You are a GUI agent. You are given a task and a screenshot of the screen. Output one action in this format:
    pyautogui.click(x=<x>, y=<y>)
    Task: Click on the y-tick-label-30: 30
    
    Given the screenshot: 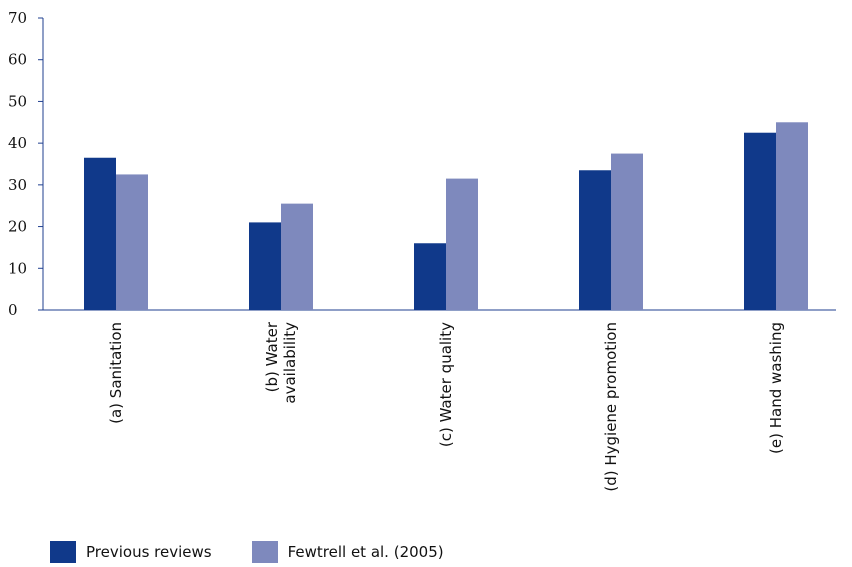 What is the action you would take?
    pyautogui.click(x=17, y=185)
    